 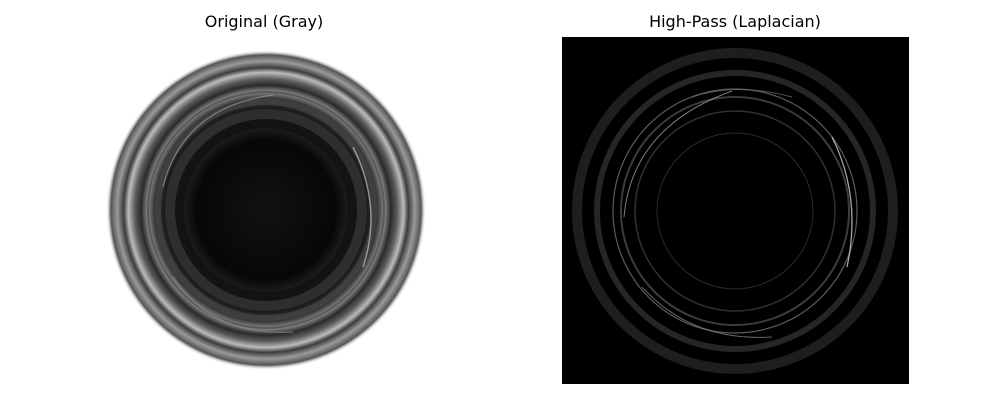 I want to click on thread-edge, so click(x=735, y=211).